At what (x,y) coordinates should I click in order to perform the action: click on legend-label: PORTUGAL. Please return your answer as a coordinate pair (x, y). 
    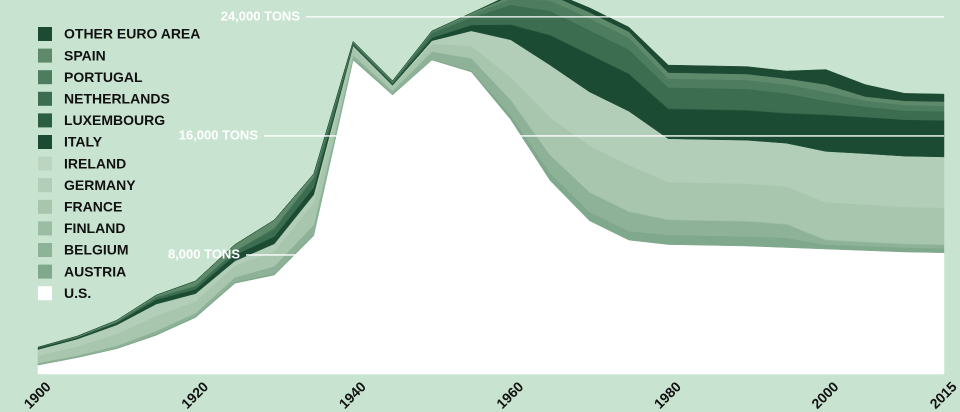
    Looking at the image, I should click on (103, 77).